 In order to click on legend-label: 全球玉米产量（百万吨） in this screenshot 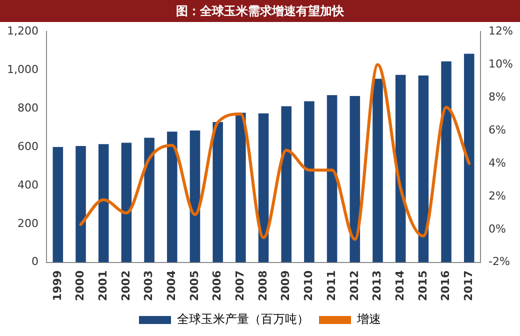, I will do `click(243, 319)`.